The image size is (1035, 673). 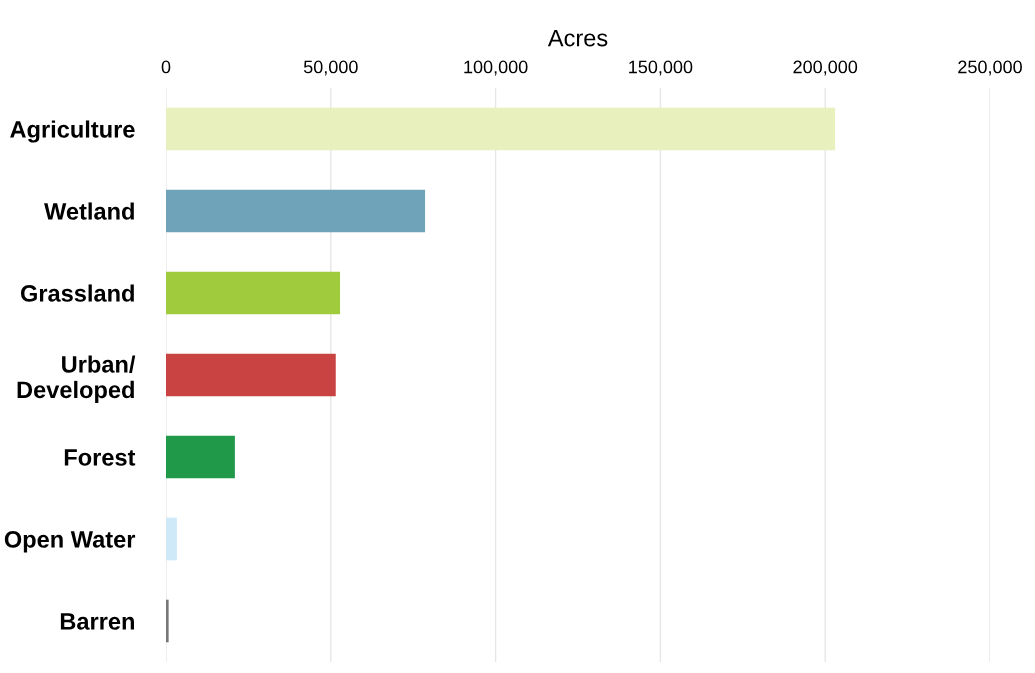 I want to click on x-tick-label: 150,000, so click(x=661, y=68).